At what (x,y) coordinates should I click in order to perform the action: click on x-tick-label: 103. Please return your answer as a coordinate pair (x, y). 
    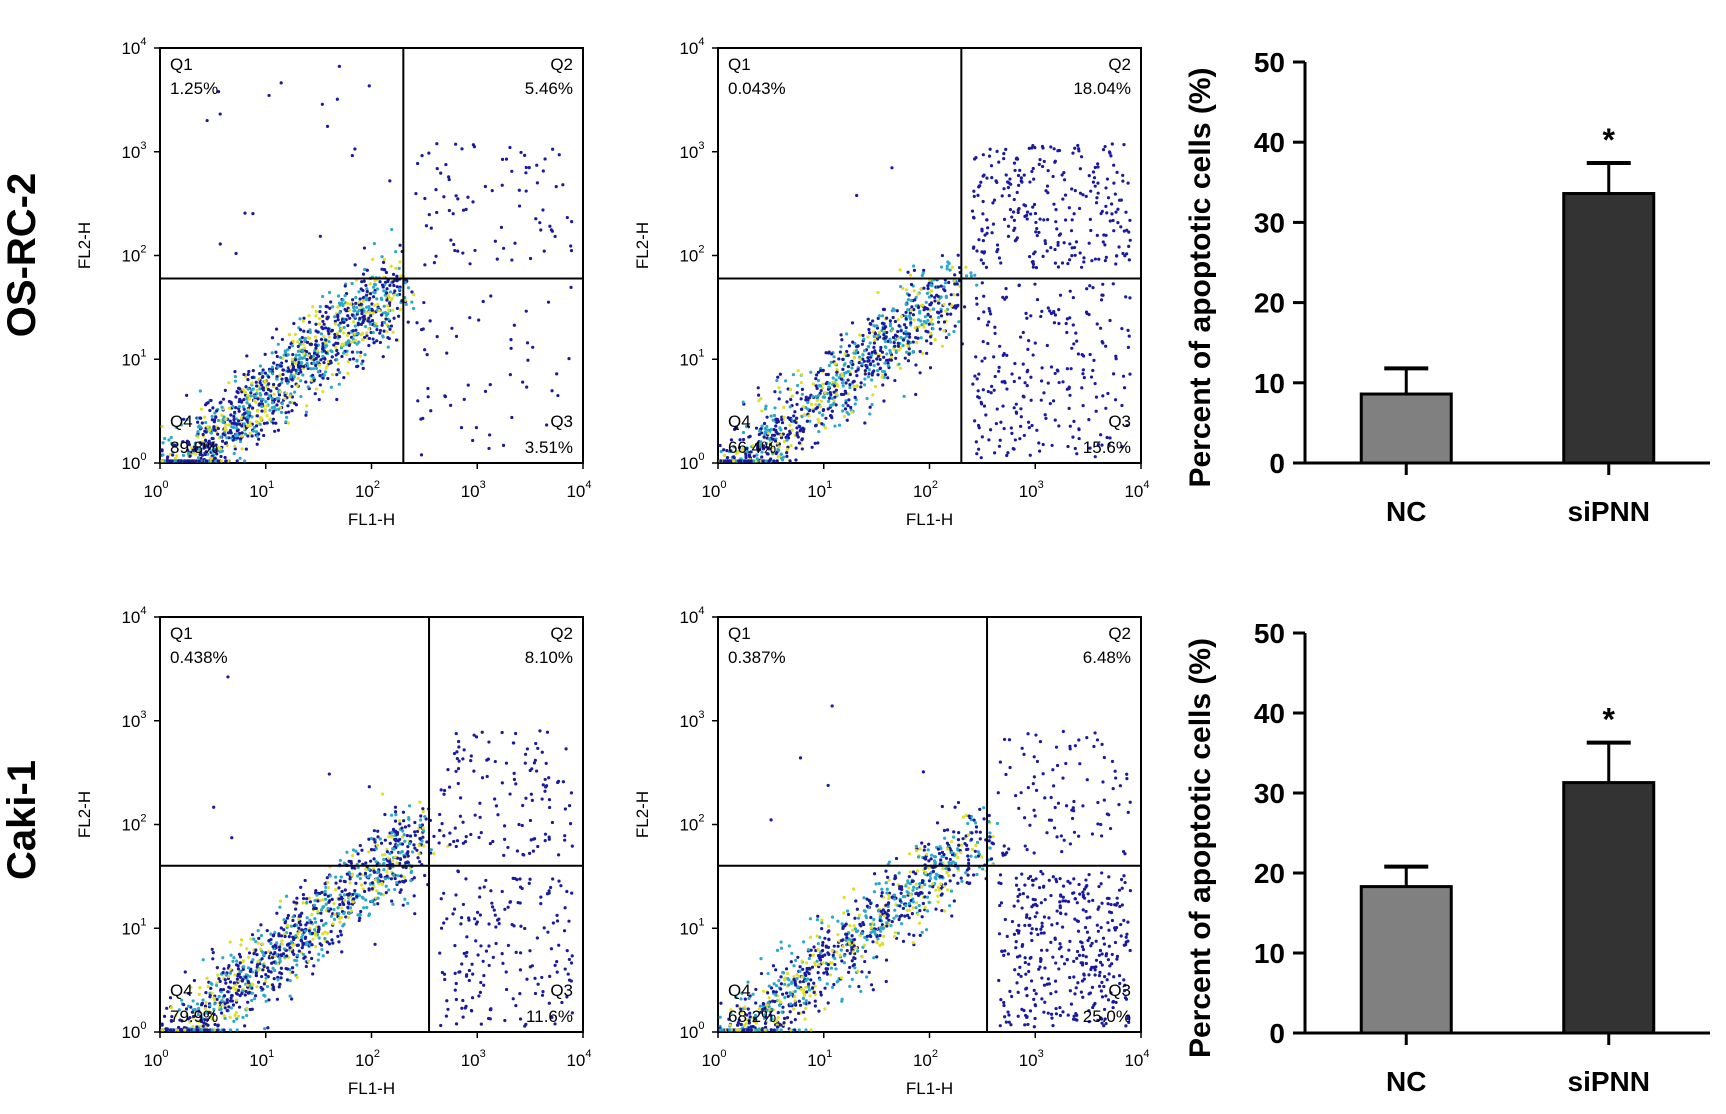
    Looking at the image, I should click on (473, 490).